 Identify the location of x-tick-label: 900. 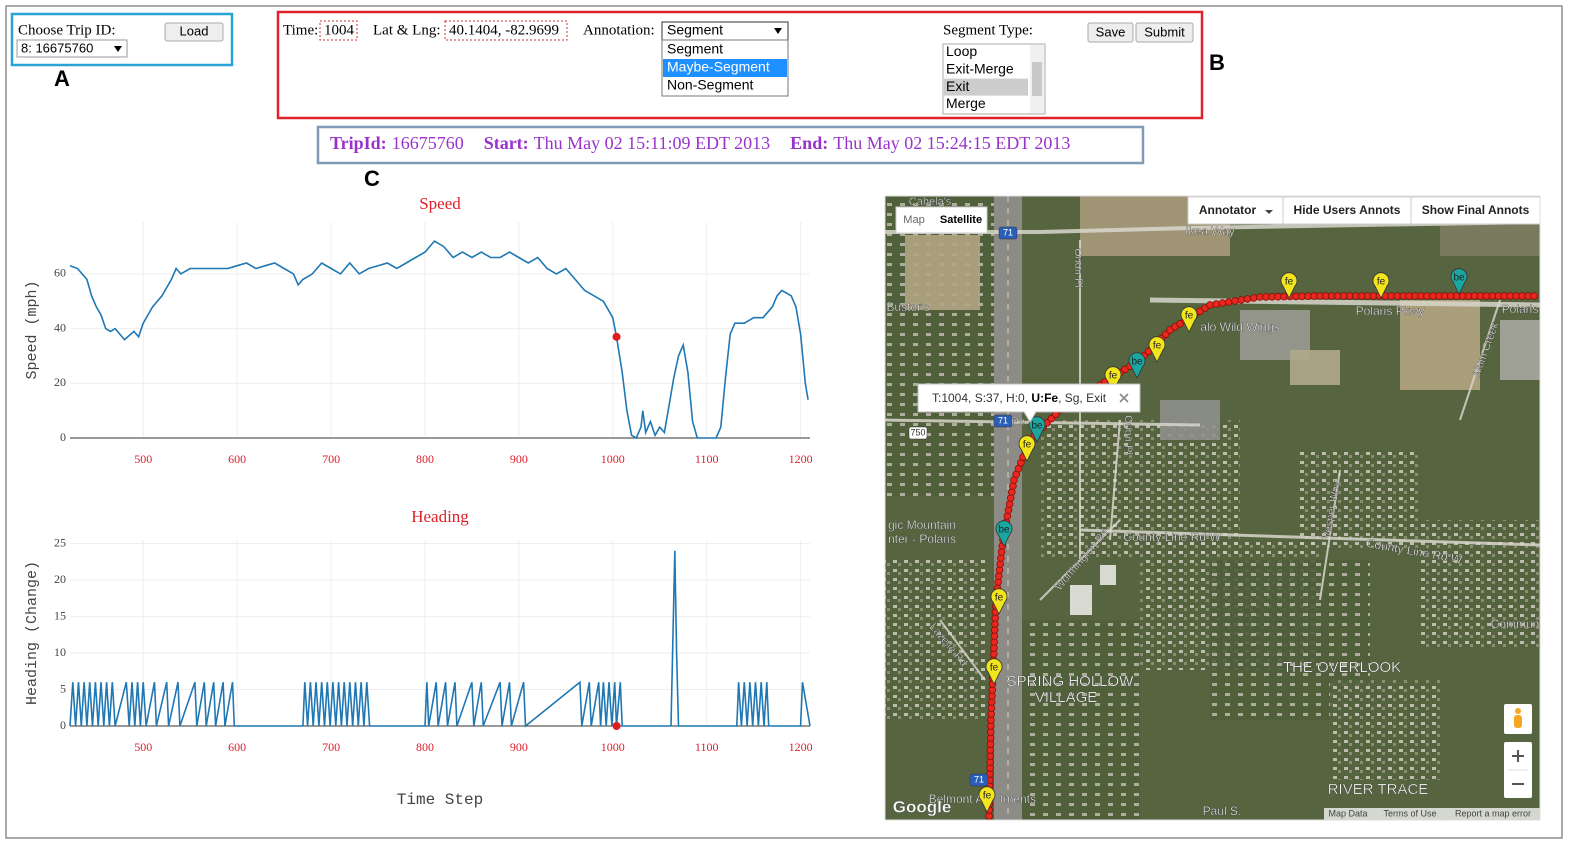
(519, 747).